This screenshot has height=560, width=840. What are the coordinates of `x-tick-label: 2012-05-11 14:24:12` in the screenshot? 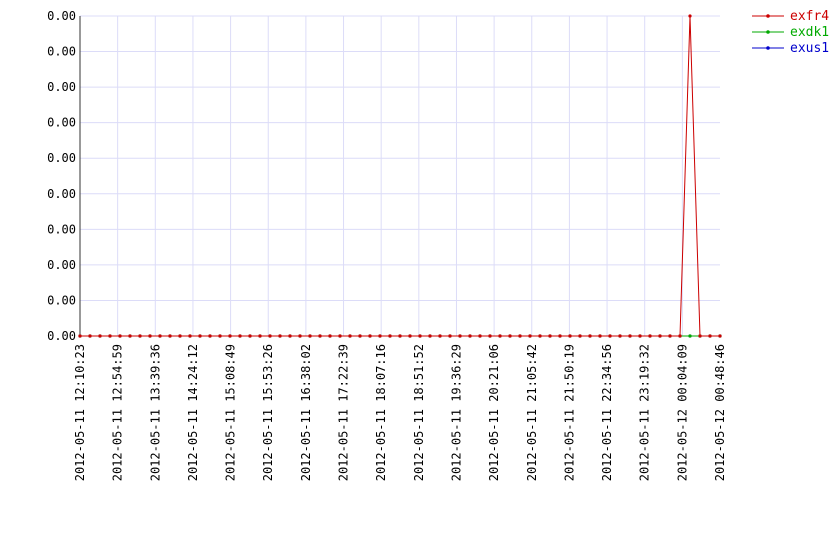 It's located at (193, 412).